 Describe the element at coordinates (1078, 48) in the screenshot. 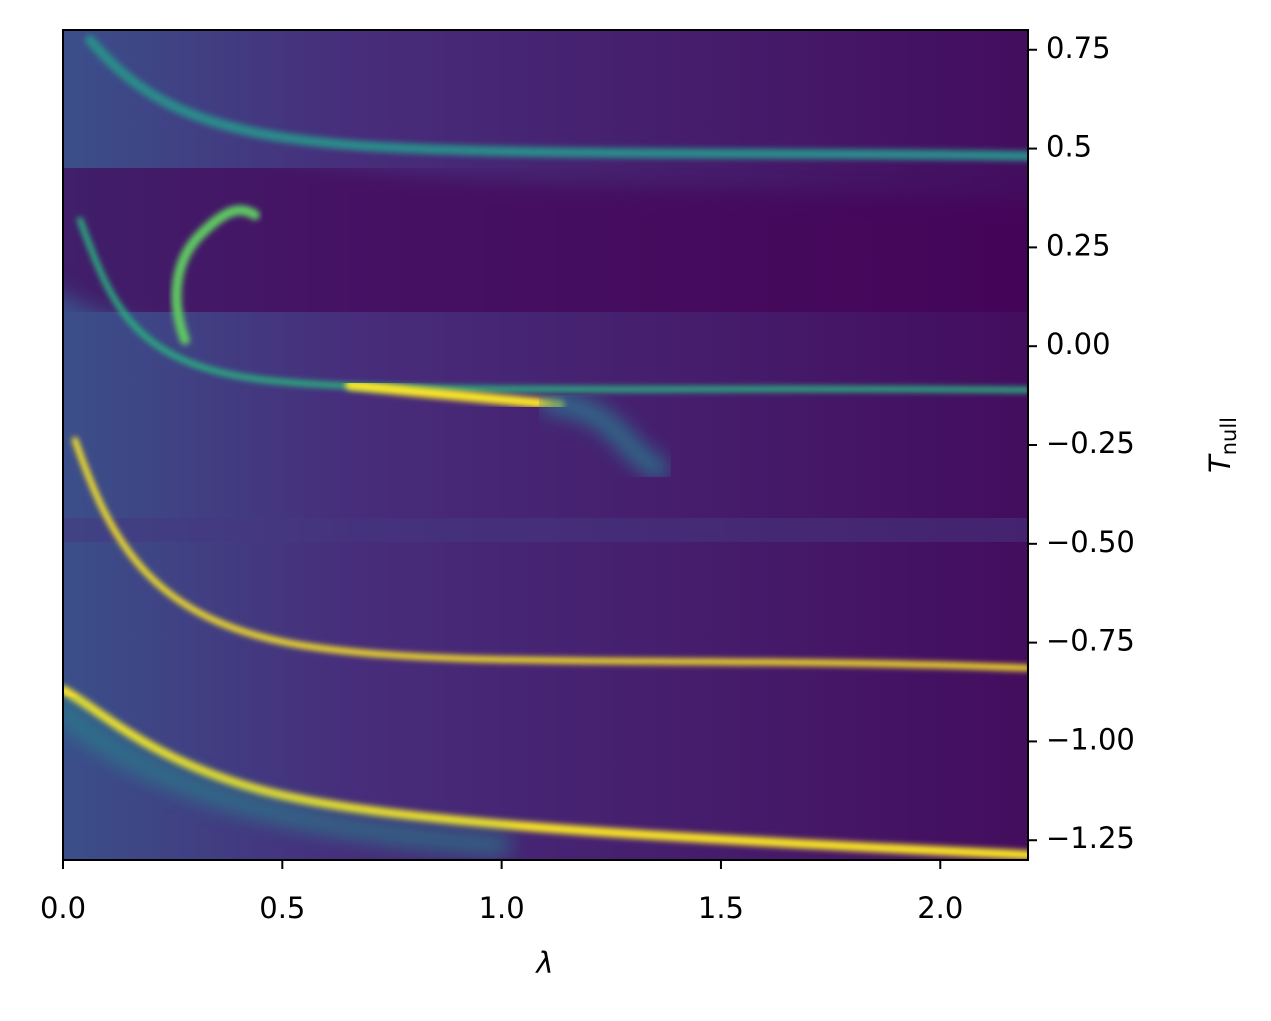

I see `y-tick-label: 0.75` at that location.